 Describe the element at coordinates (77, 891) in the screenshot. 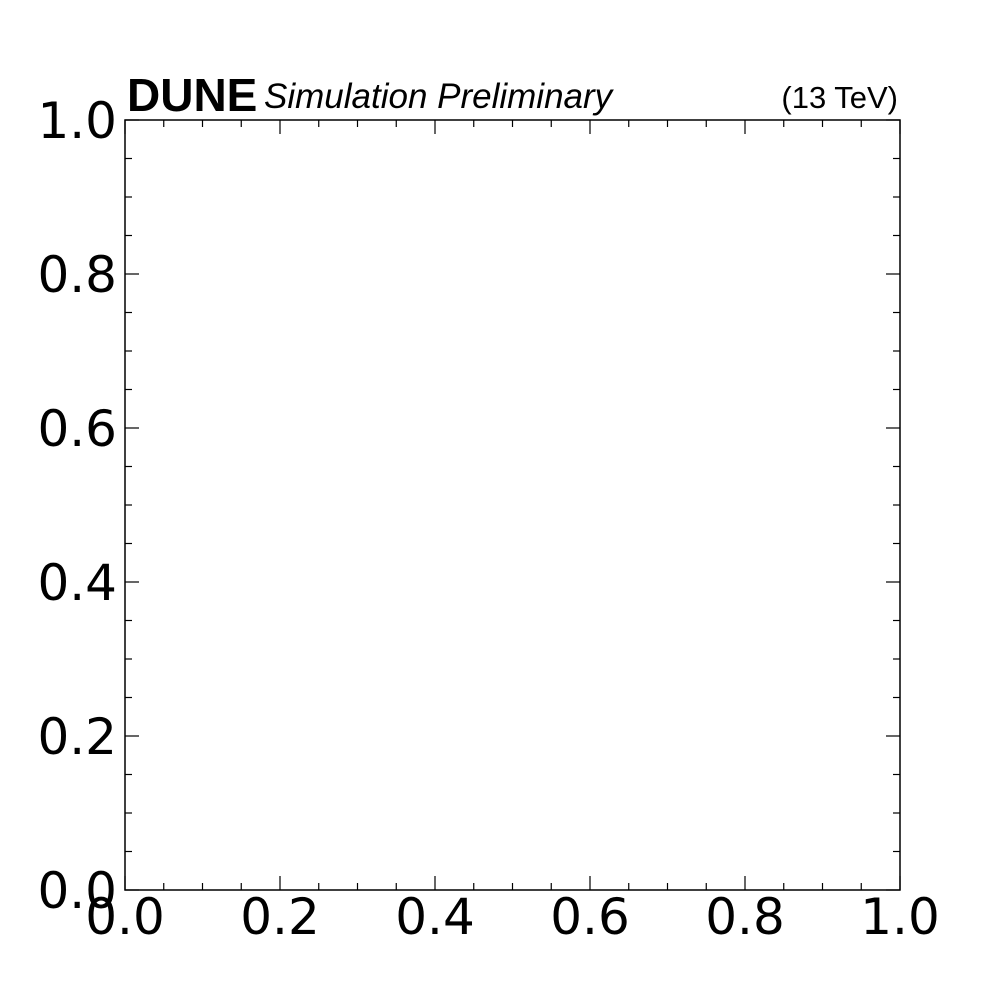

I see `y-tick-label: 0.0` at that location.